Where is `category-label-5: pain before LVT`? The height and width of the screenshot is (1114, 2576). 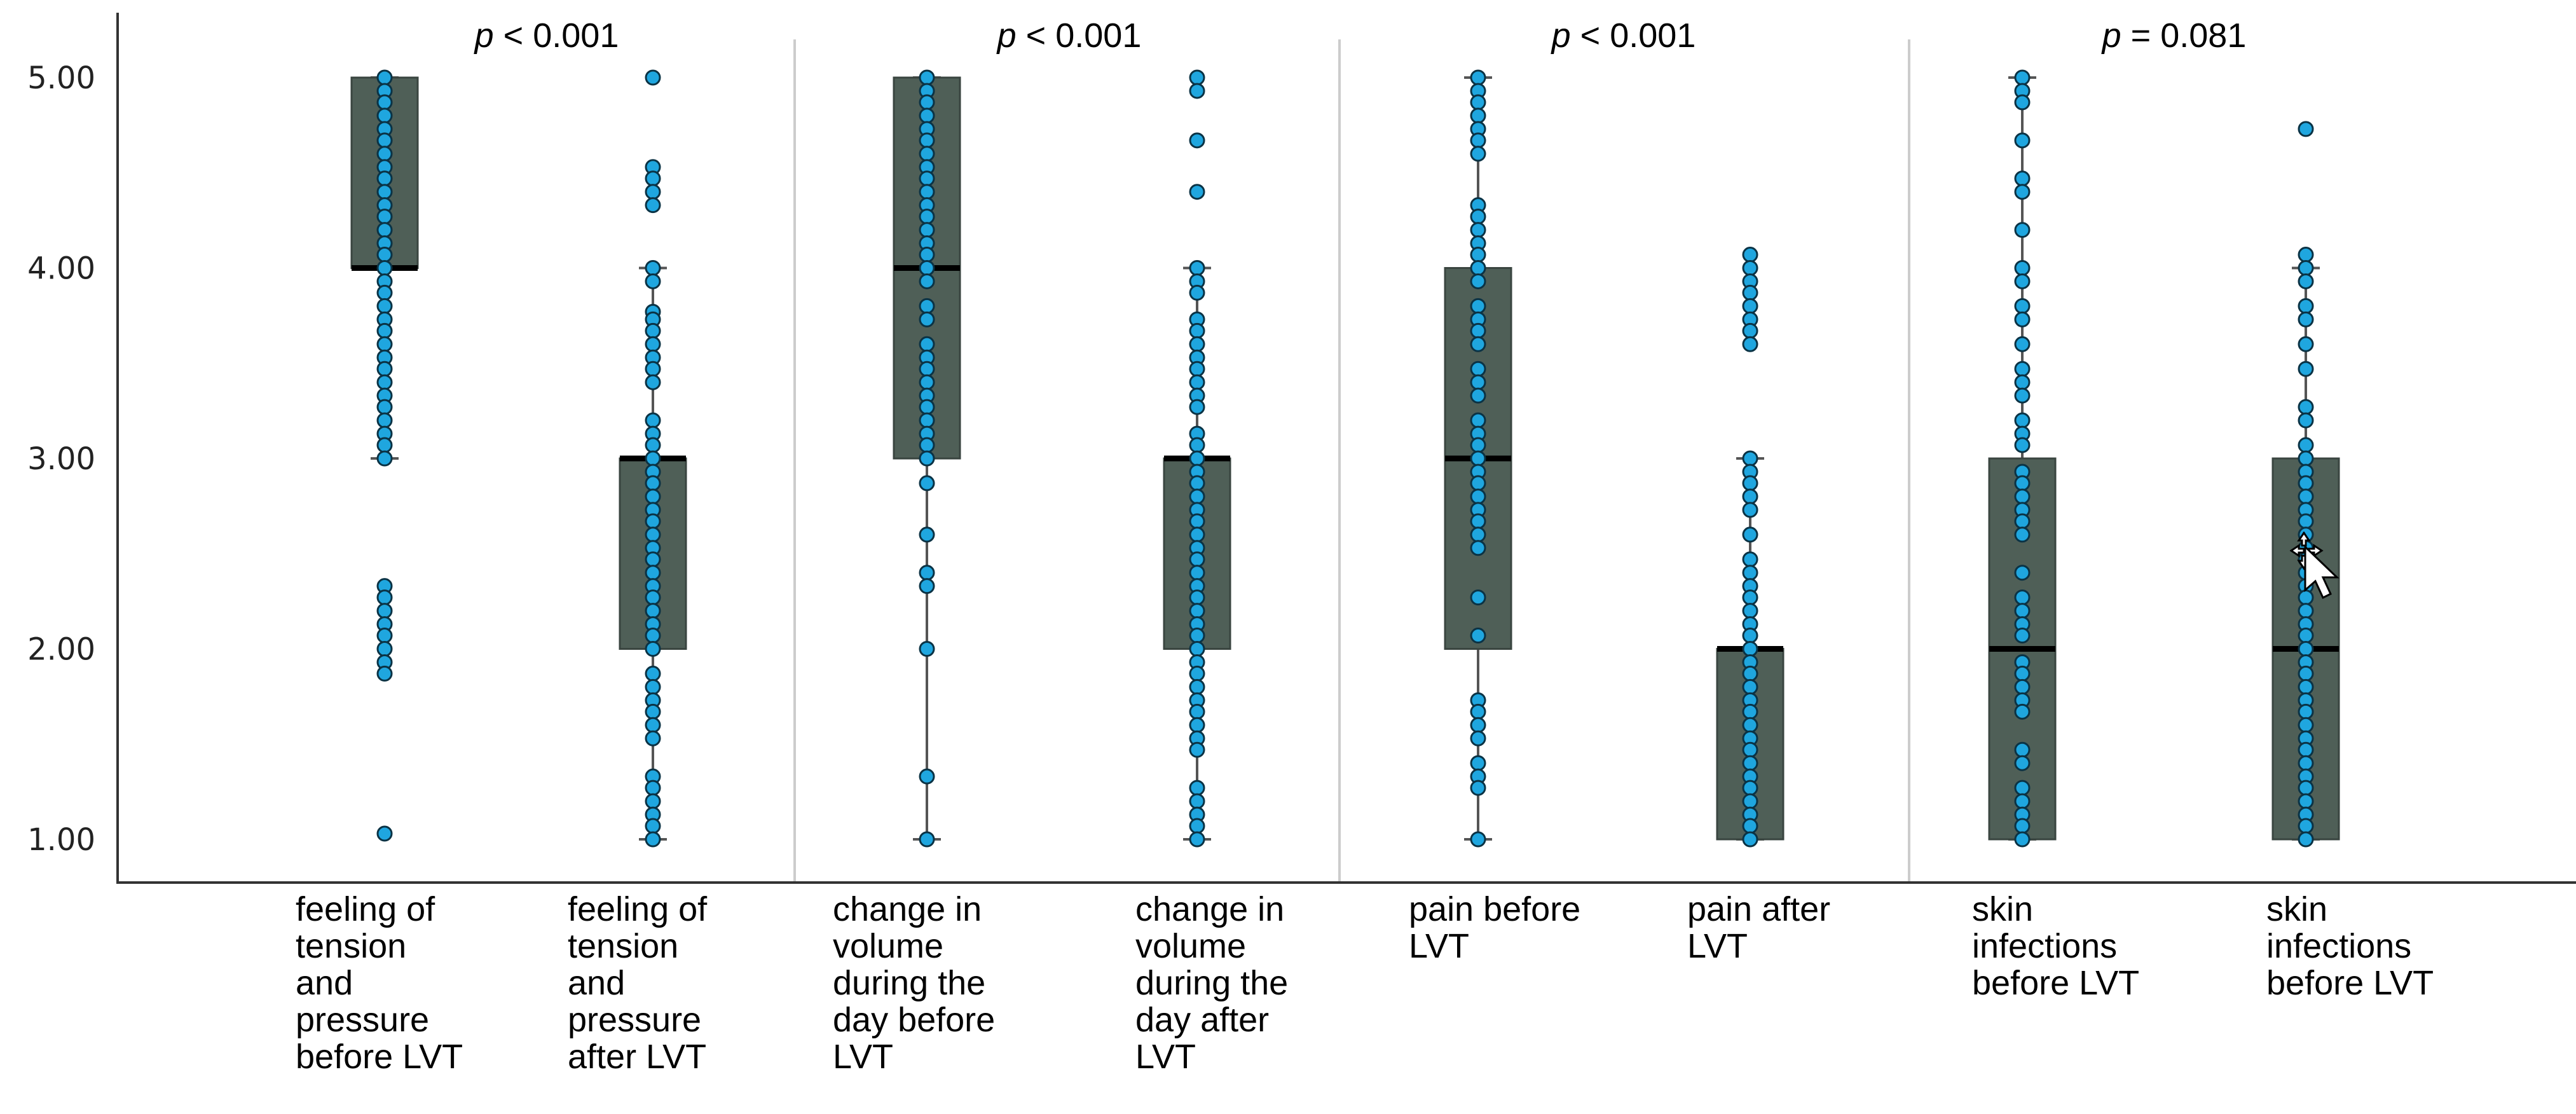
category-label-5: pain before LVT is located at coordinates (1494, 927).